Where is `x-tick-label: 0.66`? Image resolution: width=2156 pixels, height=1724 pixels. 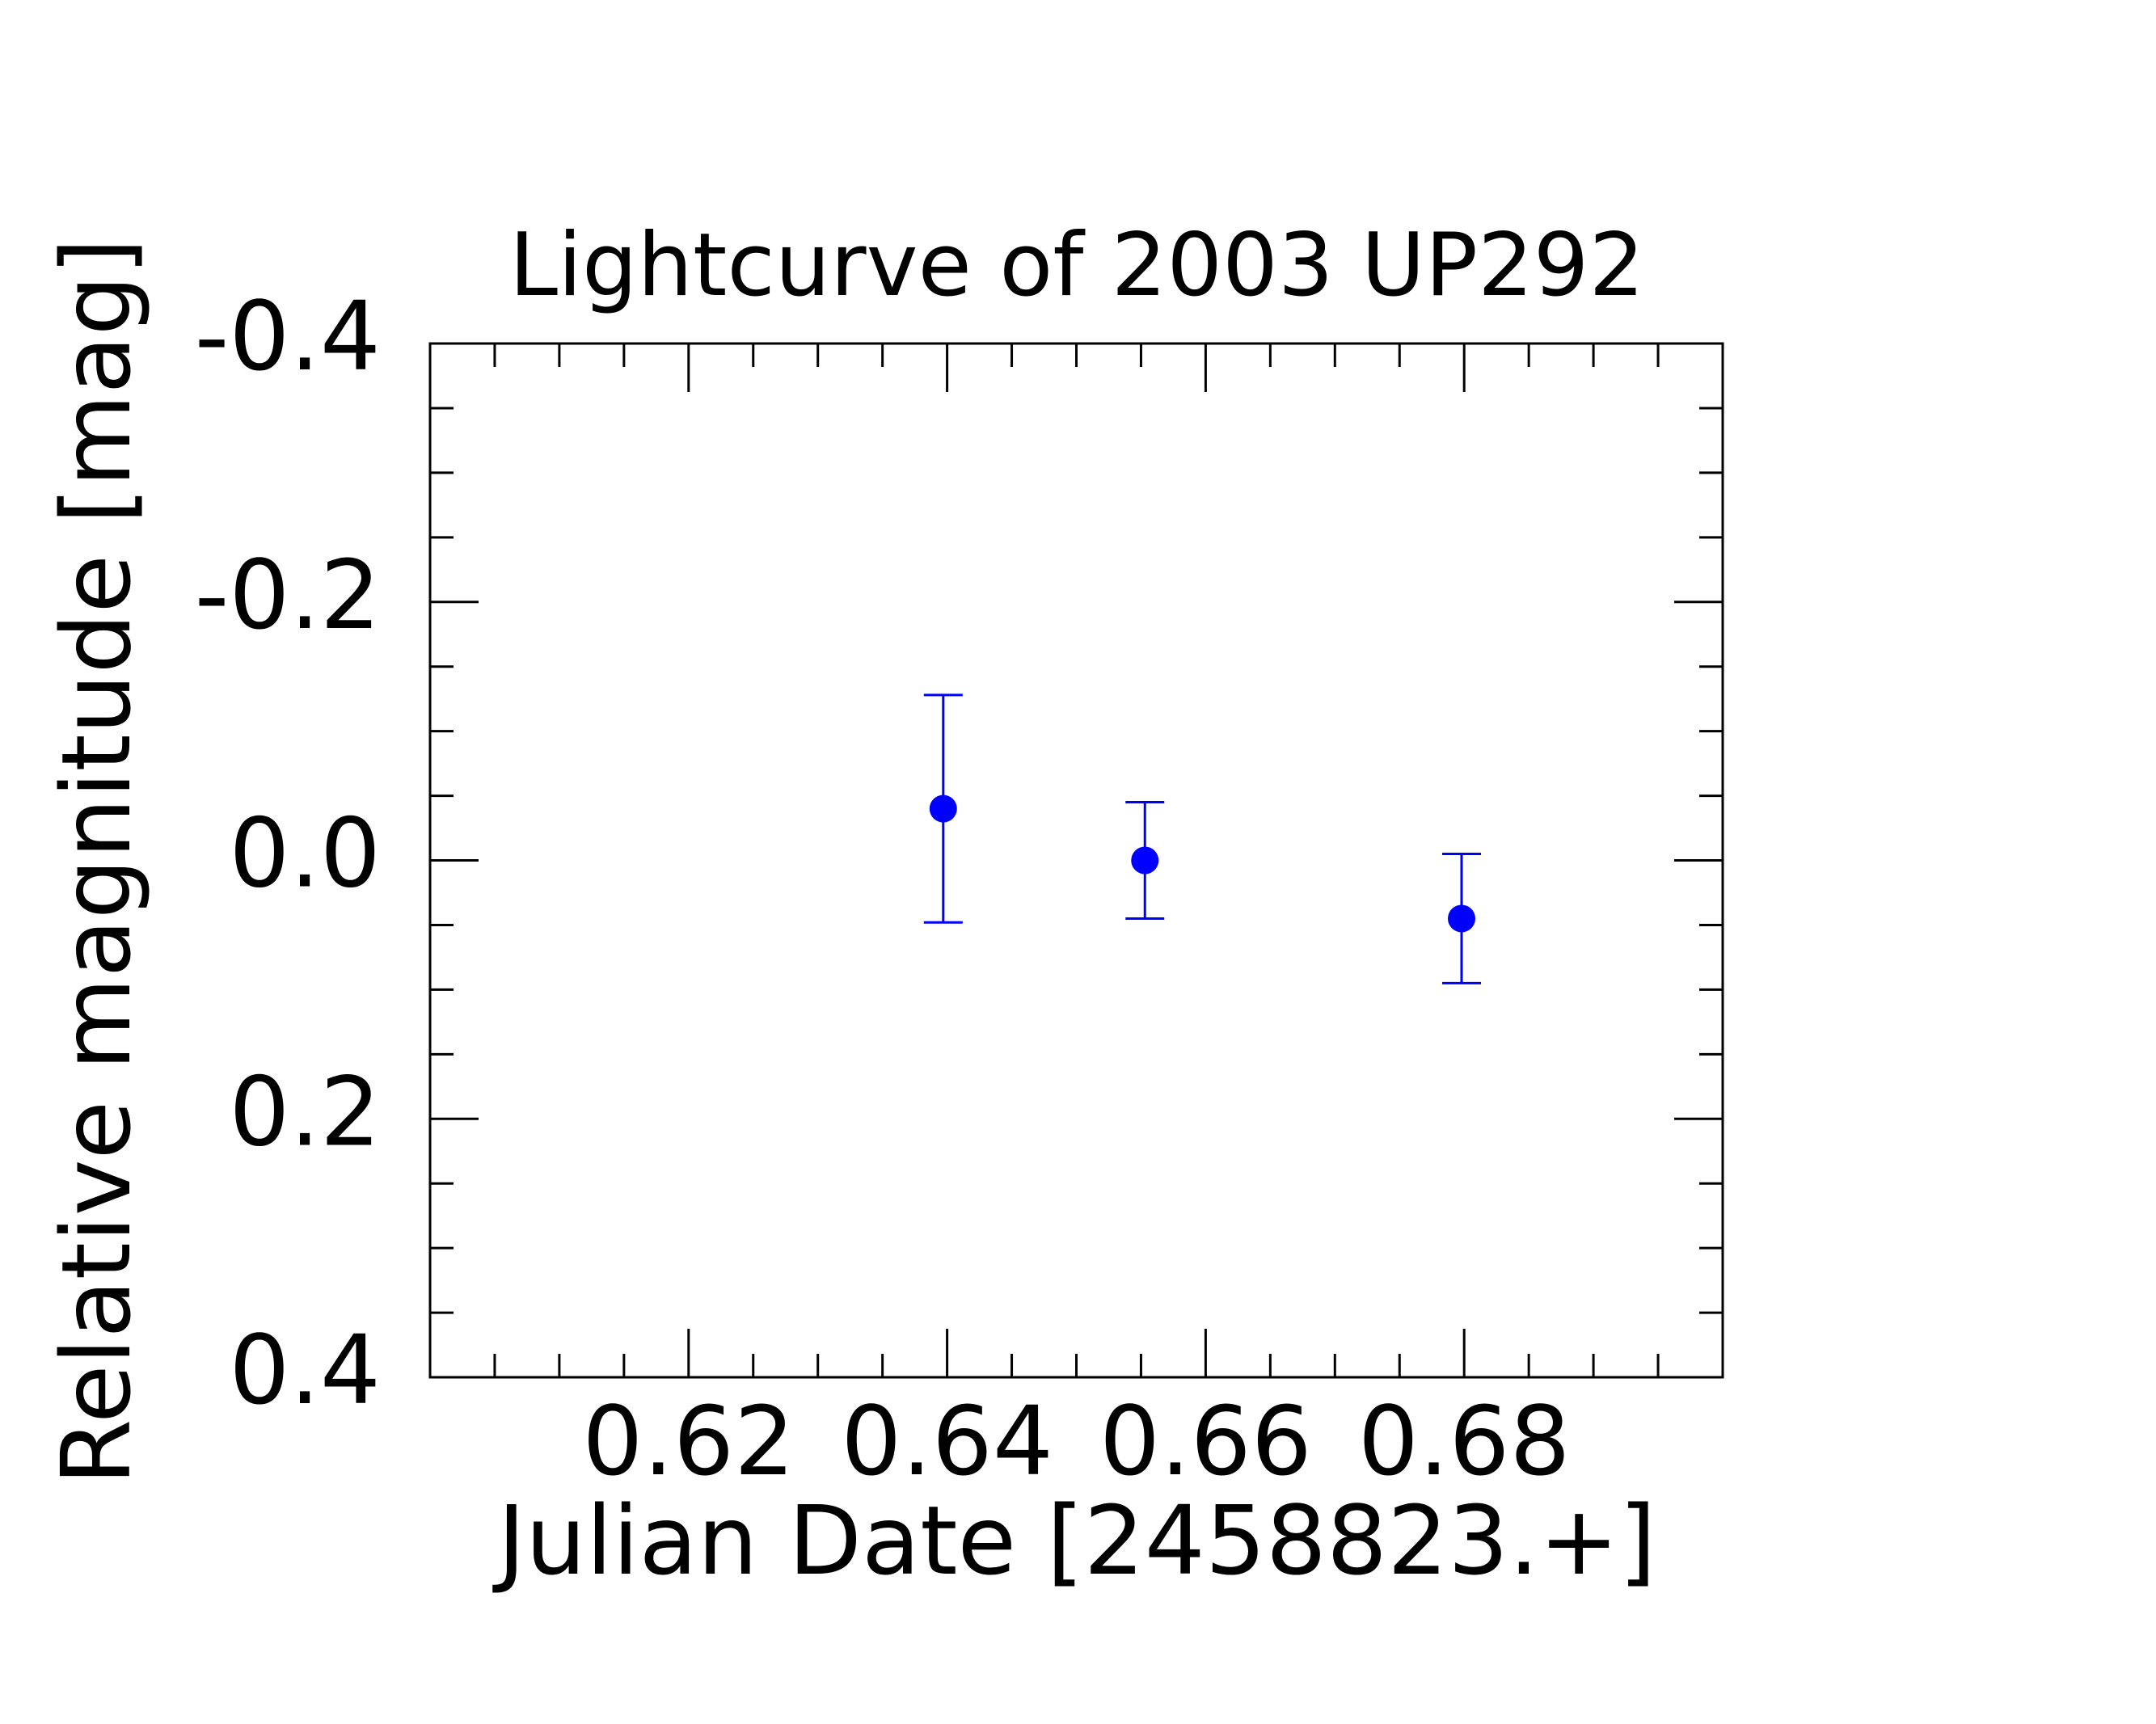
x-tick-label: 0.66 is located at coordinates (1206, 1441).